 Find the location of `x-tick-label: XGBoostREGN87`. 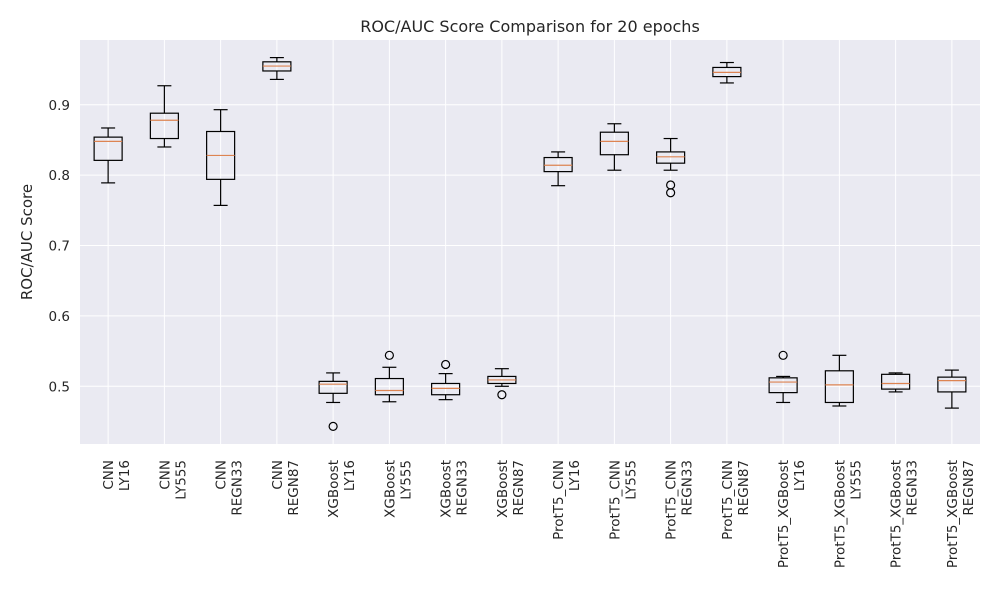

x-tick-label: XGBoostREGN87 is located at coordinates (511, 489).